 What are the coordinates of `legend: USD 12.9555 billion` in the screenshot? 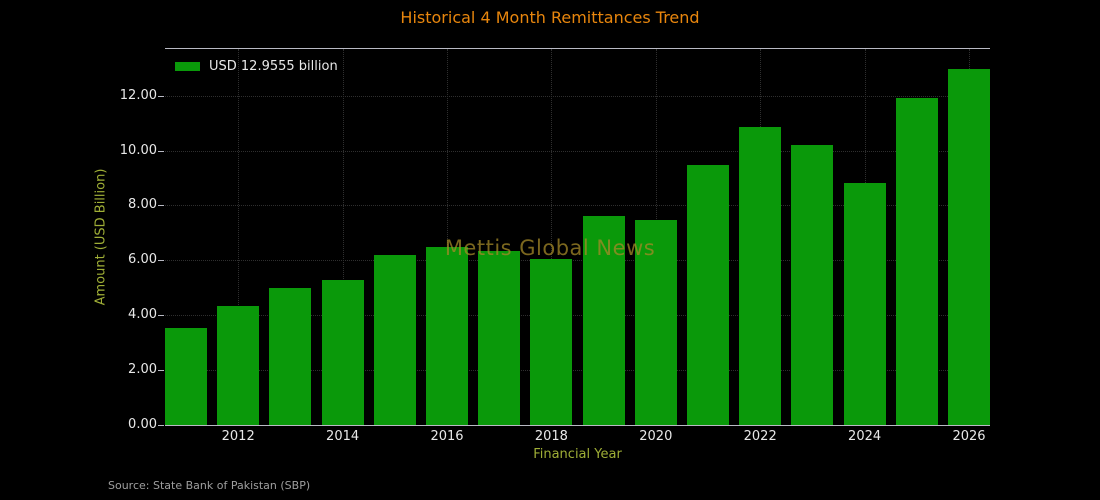 It's located at (256, 66).